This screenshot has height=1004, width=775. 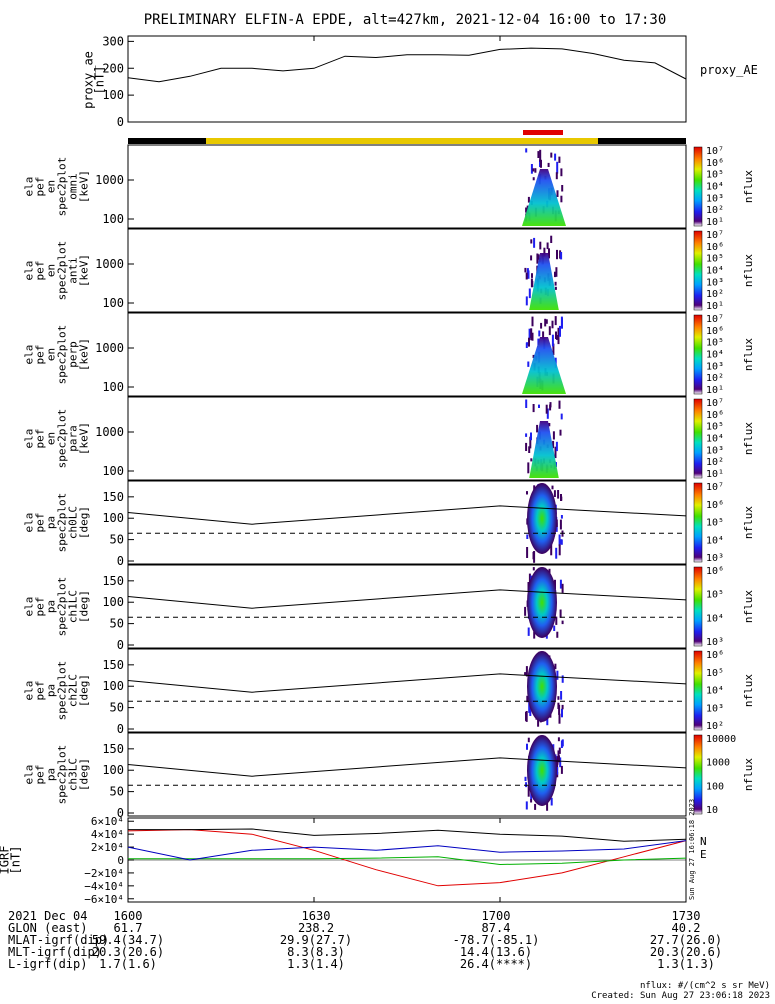 What do you see at coordinates (128, 952) in the screenshot?
I see `orbit-table-cell: 20.3(20.6)` at bounding box center [128, 952].